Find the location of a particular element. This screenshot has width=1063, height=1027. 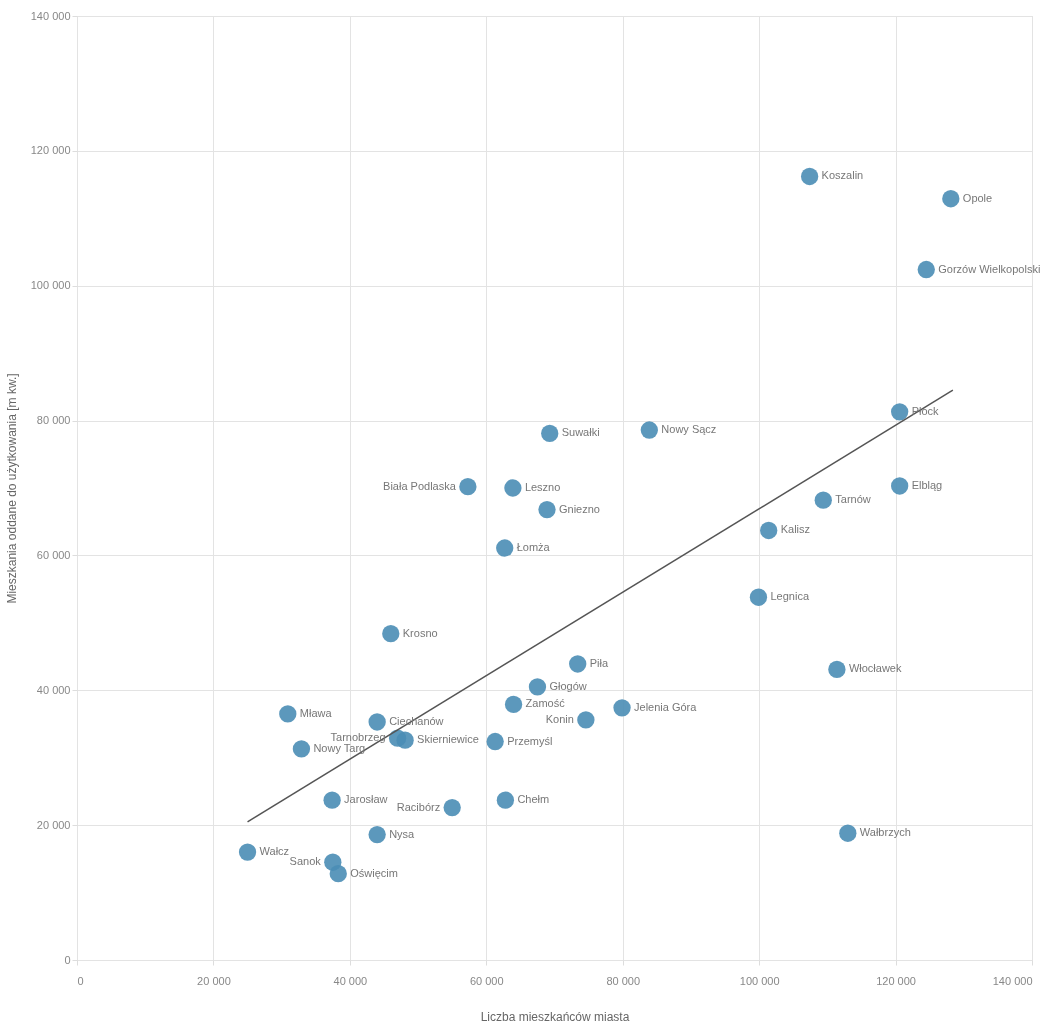

x-tick-label: 0 is located at coordinates (80, 980).